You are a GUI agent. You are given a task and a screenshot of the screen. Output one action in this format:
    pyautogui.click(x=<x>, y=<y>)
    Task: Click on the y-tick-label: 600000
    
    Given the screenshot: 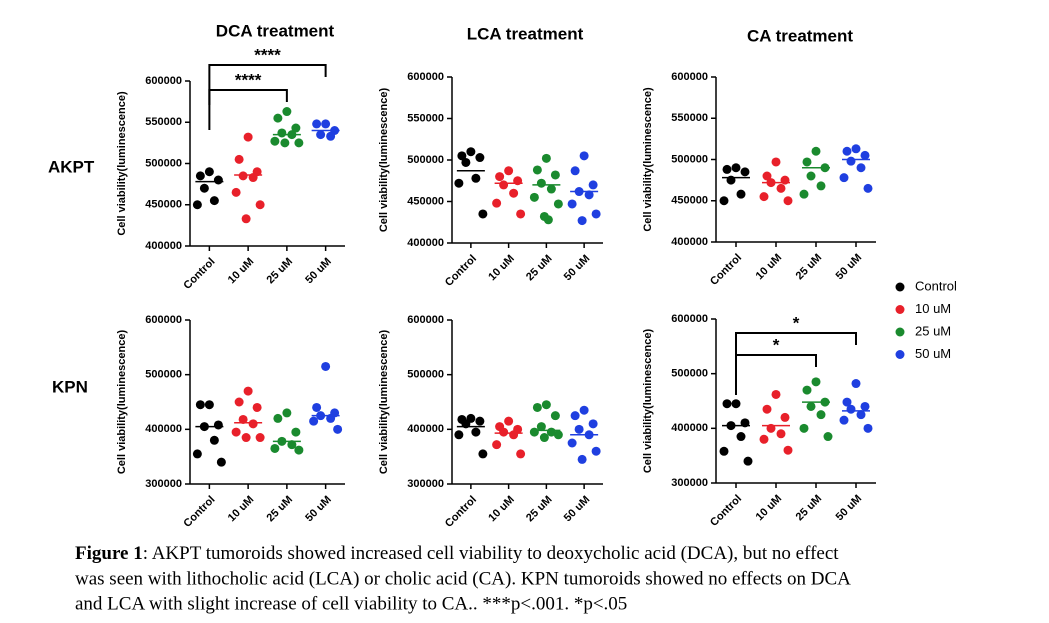 What is the action you would take?
    pyautogui.click(x=689, y=77)
    